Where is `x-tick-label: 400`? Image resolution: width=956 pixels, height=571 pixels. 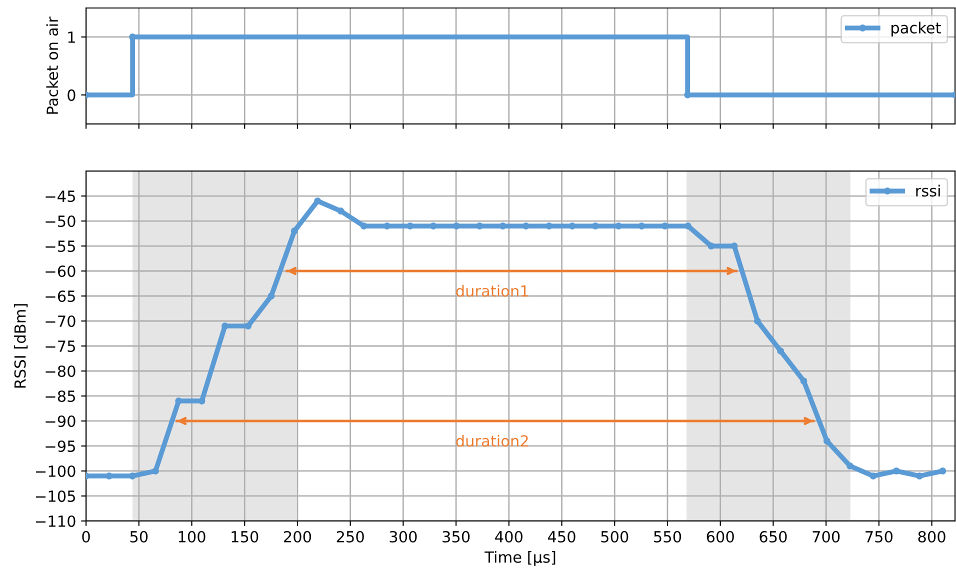
x-tick-label: 400 is located at coordinates (508, 536).